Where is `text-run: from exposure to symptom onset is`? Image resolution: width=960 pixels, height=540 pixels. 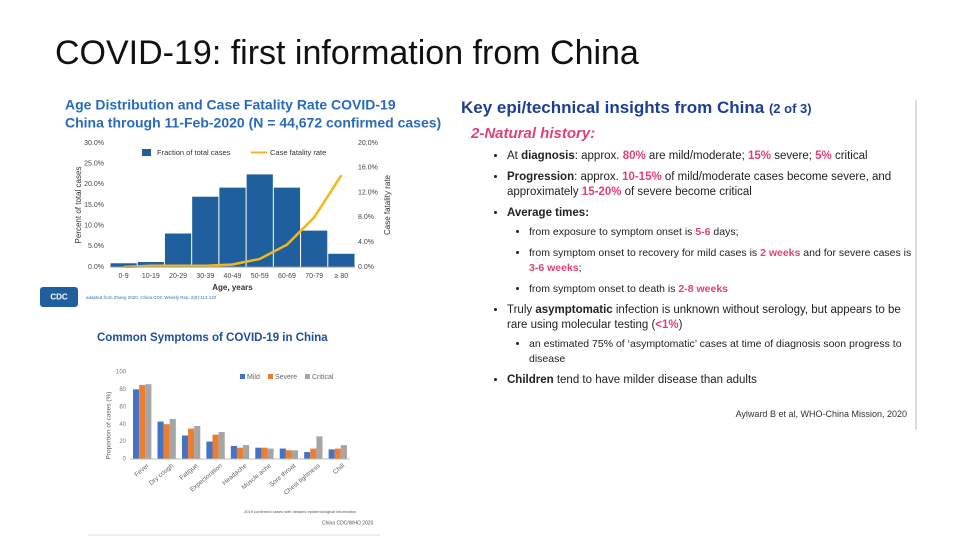 text-run: from exposure to symptom onset is is located at coordinates (612, 232).